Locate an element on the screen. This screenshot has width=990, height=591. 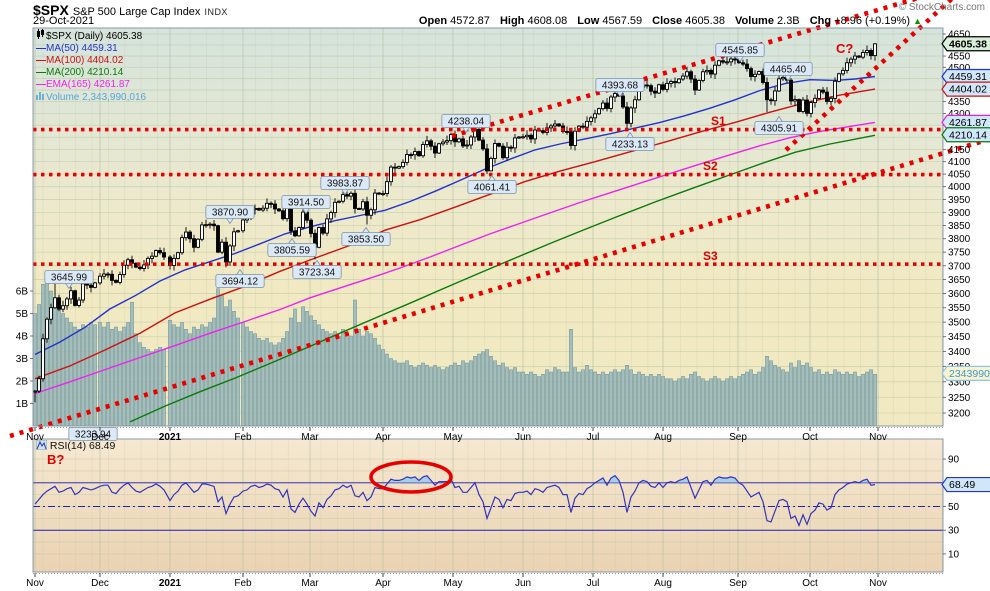
chart-date-label: 29-Oct-2021 is located at coordinates (64, 21).